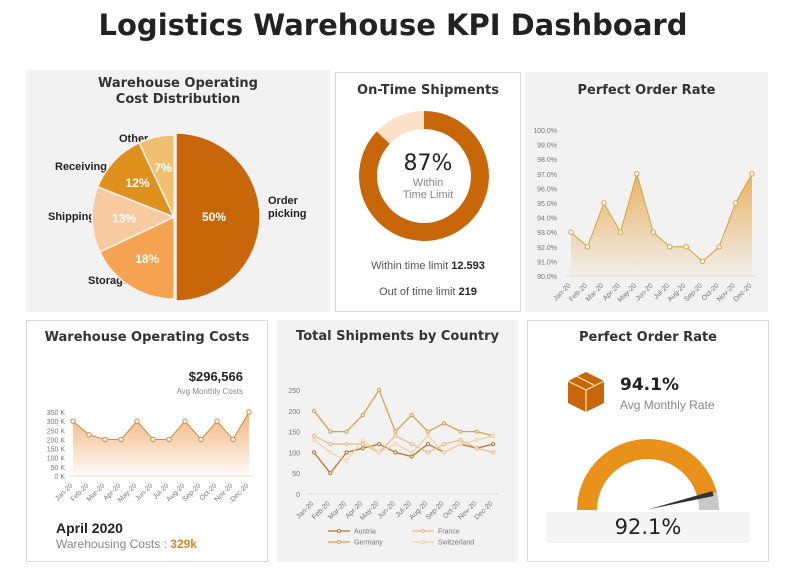  What do you see at coordinates (547, 189) in the screenshot?
I see `y-tick: 96.0%` at bounding box center [547, 189].